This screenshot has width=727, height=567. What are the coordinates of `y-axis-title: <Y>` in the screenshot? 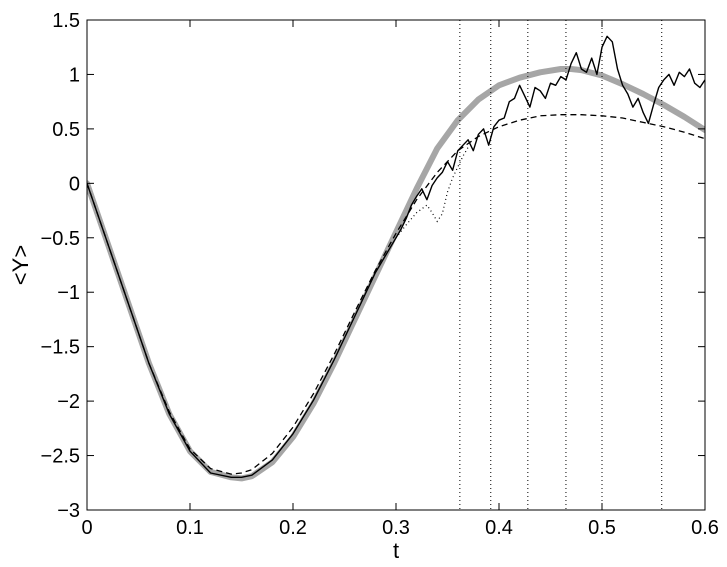 It's located at (20, 265).